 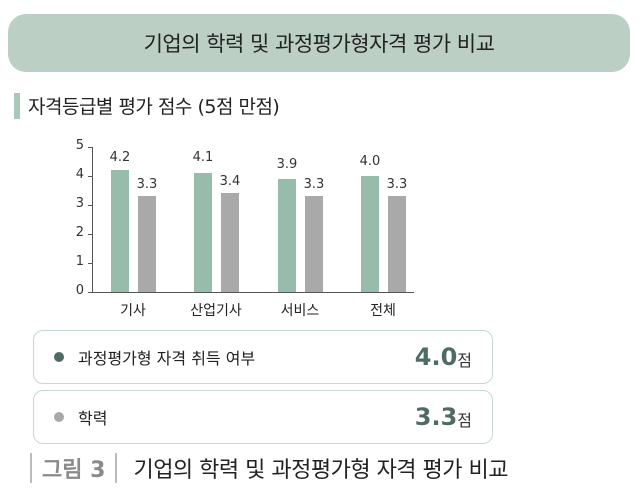 I want to click on legend-card-qualification: 과정평가형 자격 취득 여부 4.0 점, so click(x=263, y=357).